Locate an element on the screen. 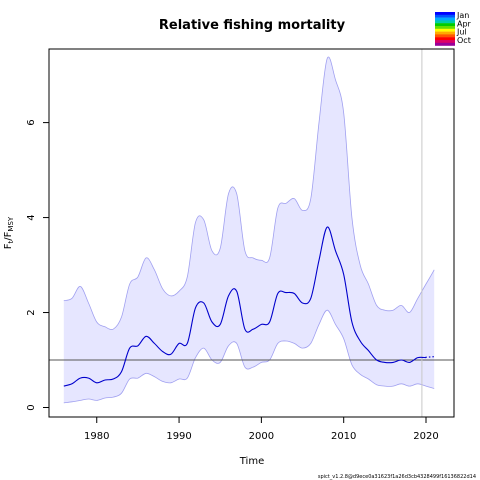  y-tick-label-0: 0 is located at coordinates (31, 407).